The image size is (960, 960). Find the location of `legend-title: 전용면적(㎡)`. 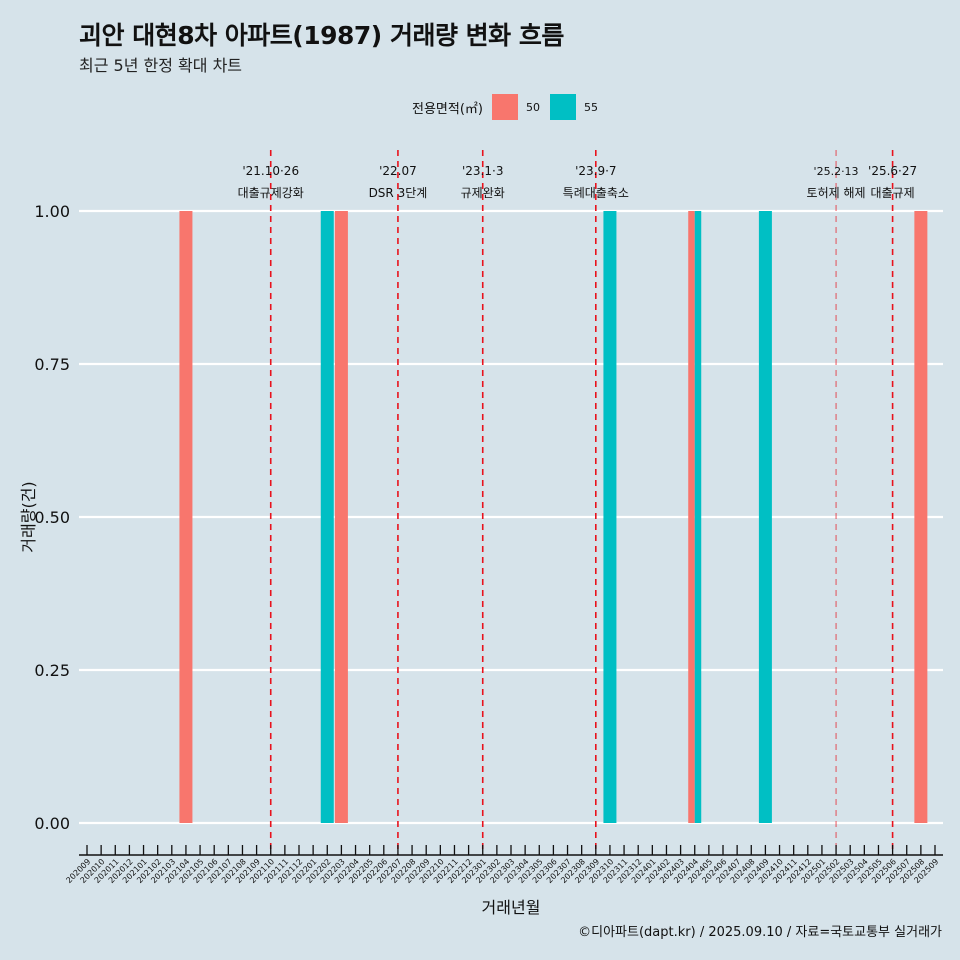

legend-title: 전용면적(㎡) is located at coordinates (447, 109).